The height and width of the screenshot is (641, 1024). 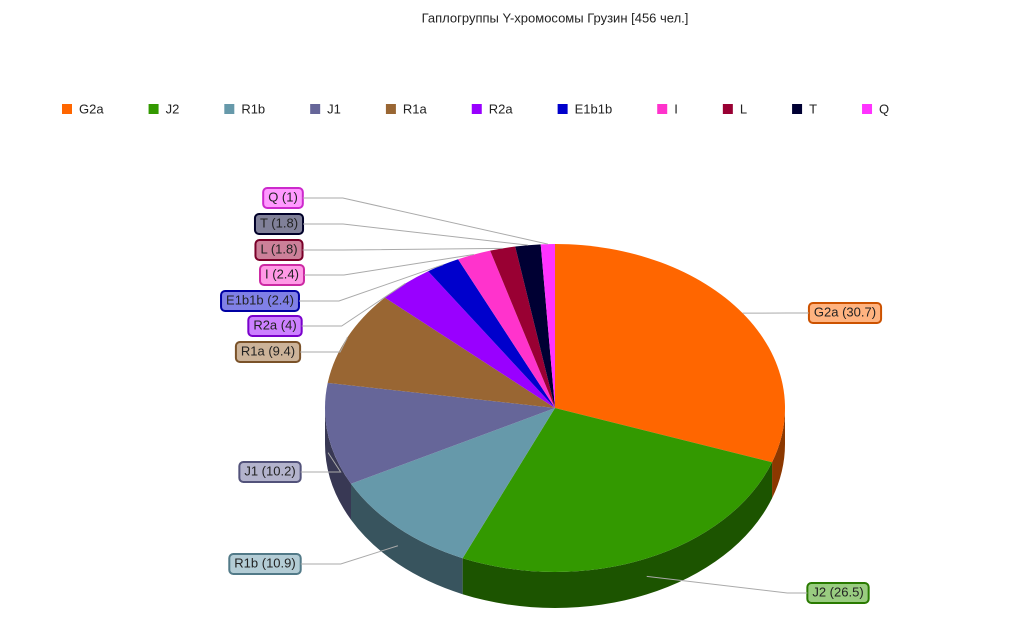 What do you see at coordinates (813, 108) in the screenshot?
I see `legend-label: T` at bounding box center [813, 108].